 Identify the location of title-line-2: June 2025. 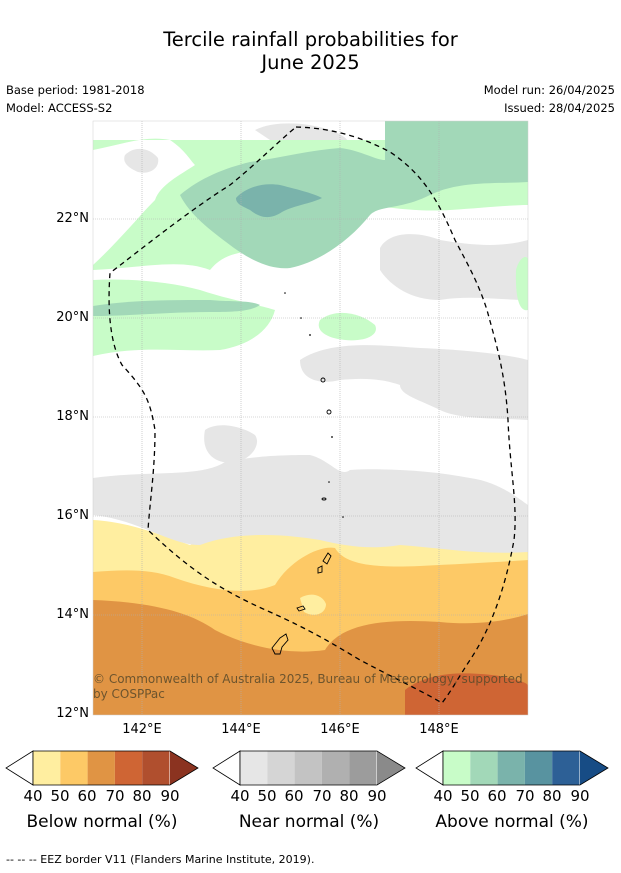
(310, 62).